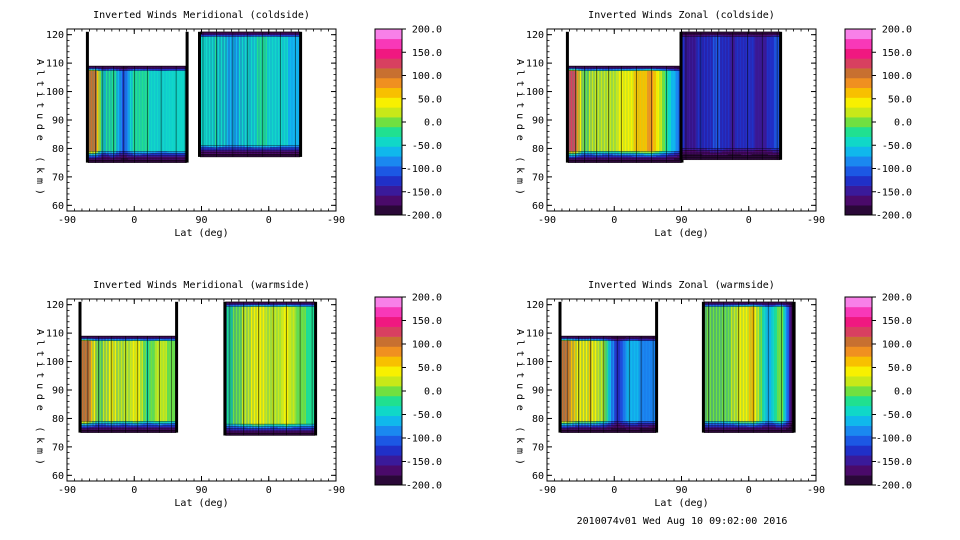  Describe the element at coordinates (39, 399) in the screenshot. I see `y-axis-label: Altitude (km)` at that location.